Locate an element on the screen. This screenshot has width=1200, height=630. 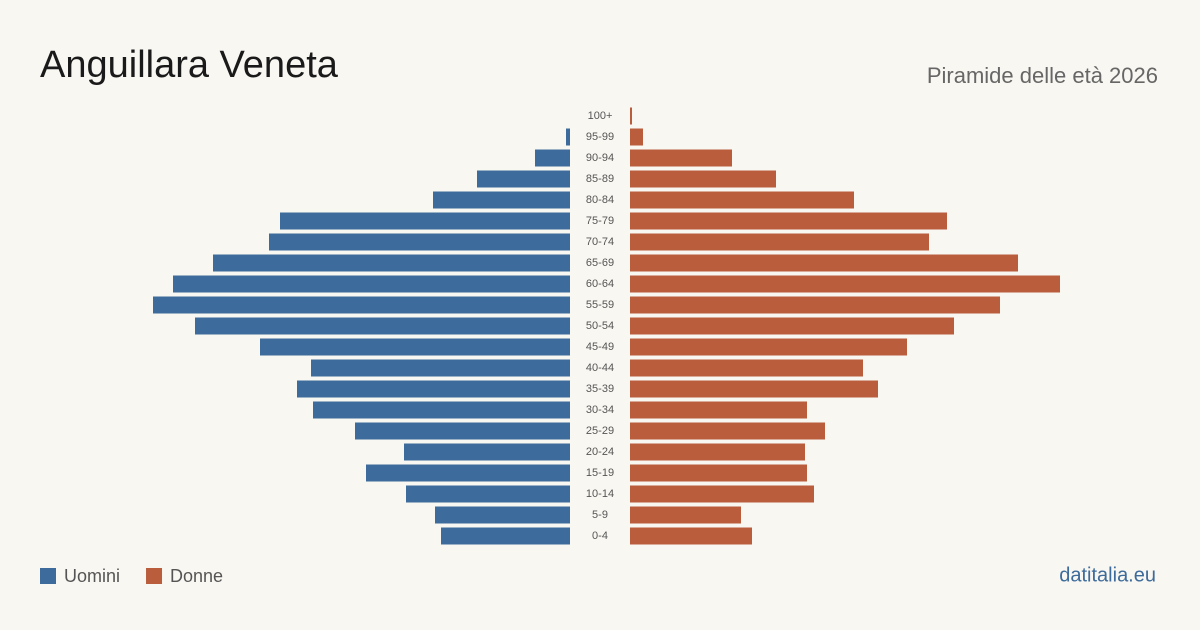
category-label: 55-59 is located at coordinates (600, 305).